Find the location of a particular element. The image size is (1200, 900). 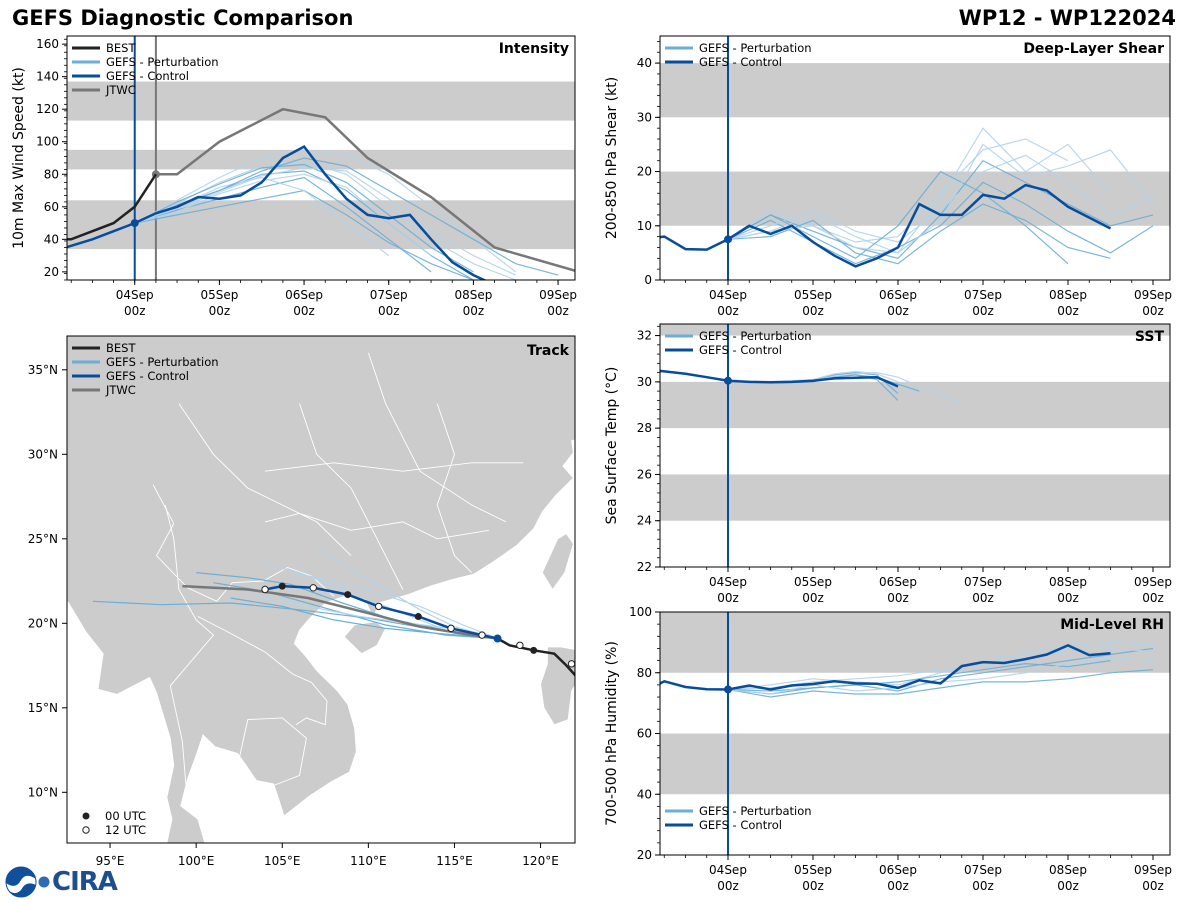

shear-frame is located at coordinates (915, 158).